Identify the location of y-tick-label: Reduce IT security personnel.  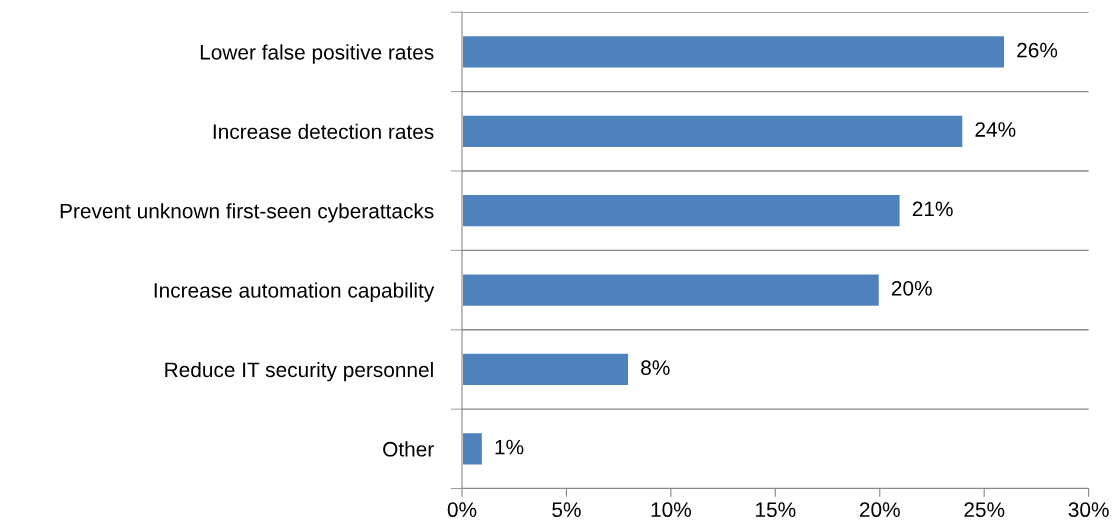
(299, 371).